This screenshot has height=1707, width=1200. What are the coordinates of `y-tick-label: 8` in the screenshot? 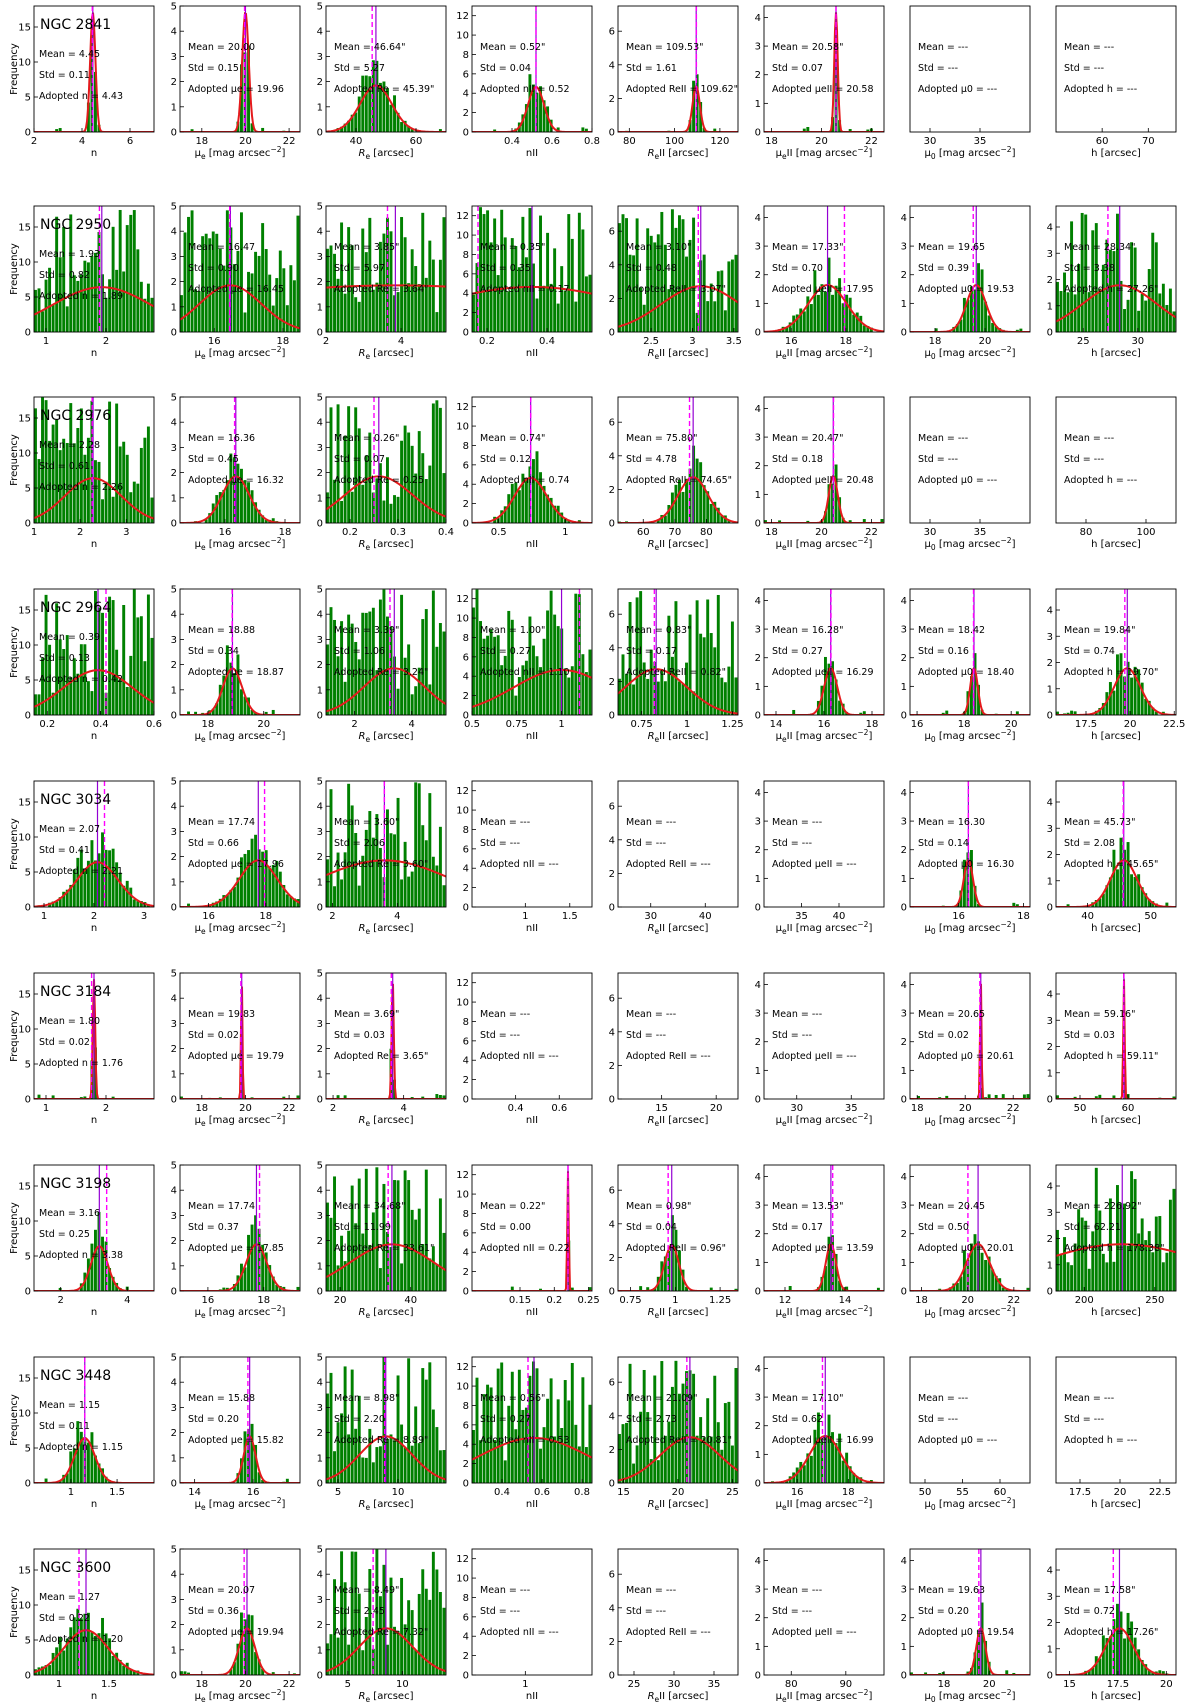 It's located at (466, 55).